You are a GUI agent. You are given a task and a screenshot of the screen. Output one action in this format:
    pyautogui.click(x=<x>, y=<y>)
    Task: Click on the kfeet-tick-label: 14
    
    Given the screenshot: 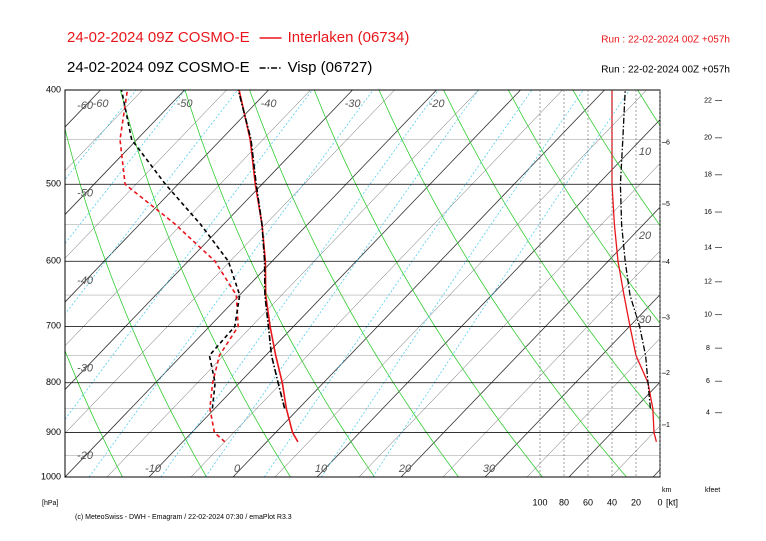 What is the action you would take?
    pyautogui.click(x=708, y=248)
    